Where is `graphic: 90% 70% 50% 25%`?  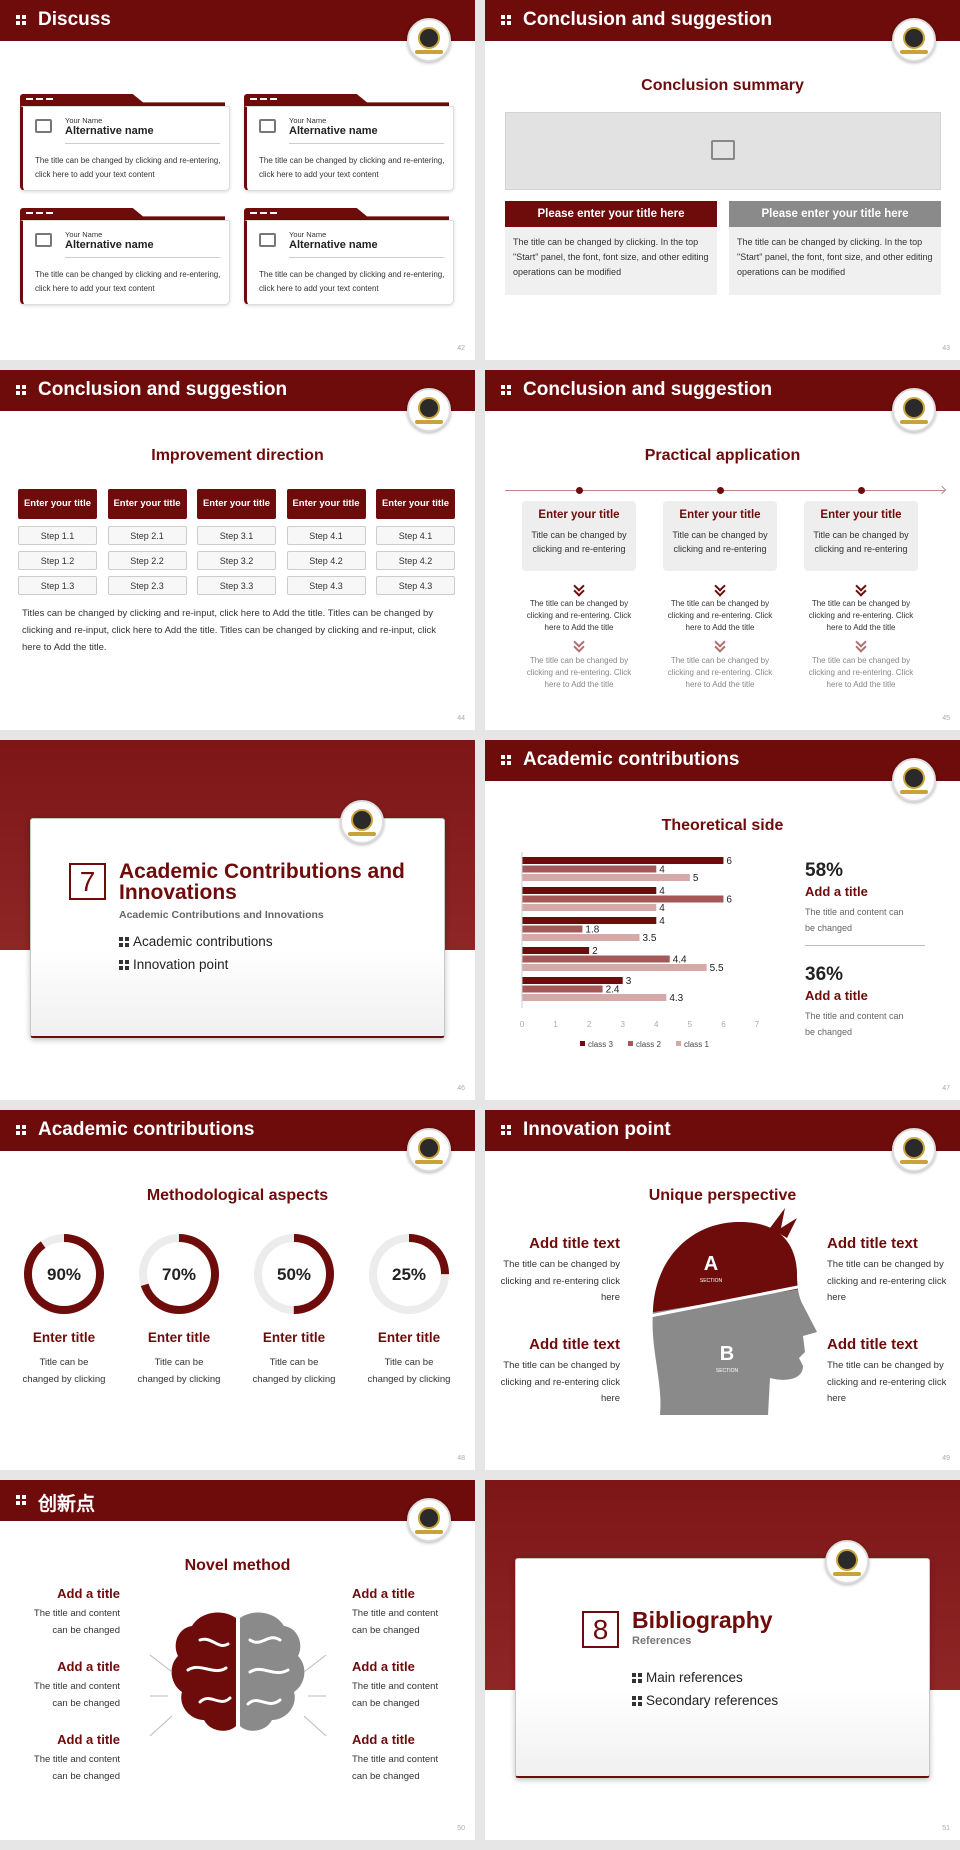
graphic: 90% 70% 50% 25% is located at coordinates (236, 1274).